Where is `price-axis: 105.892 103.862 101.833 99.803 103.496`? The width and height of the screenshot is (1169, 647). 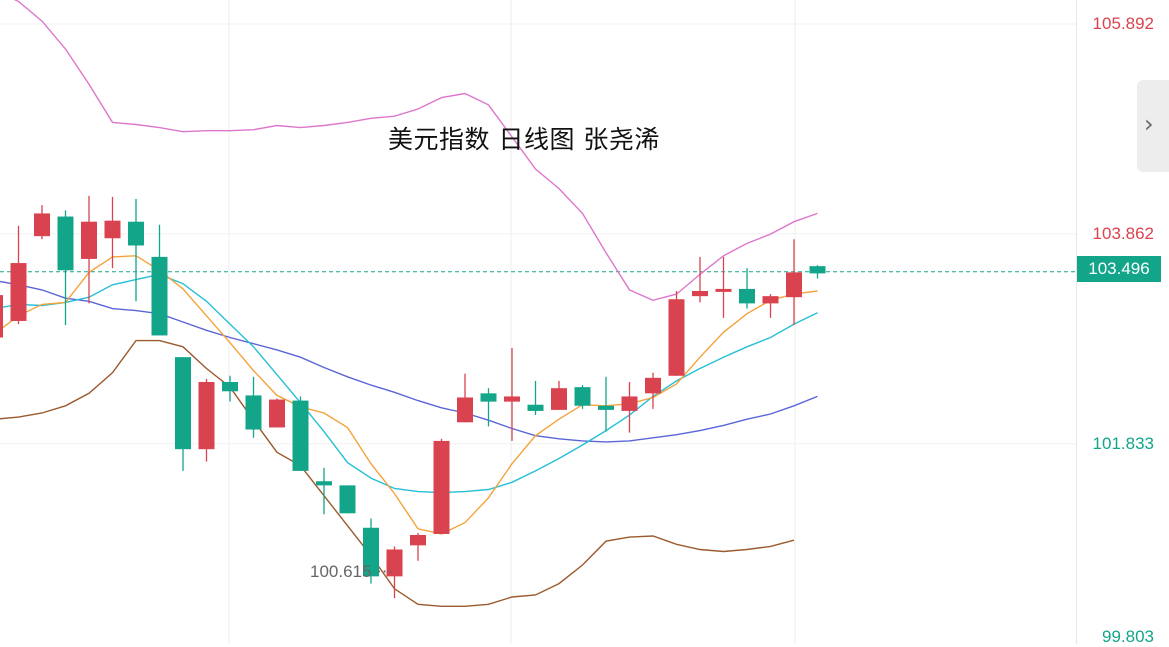 price-axis: 105.892 103.862 101.833 99.803 103.496 is located at coordinates (1122, 323).